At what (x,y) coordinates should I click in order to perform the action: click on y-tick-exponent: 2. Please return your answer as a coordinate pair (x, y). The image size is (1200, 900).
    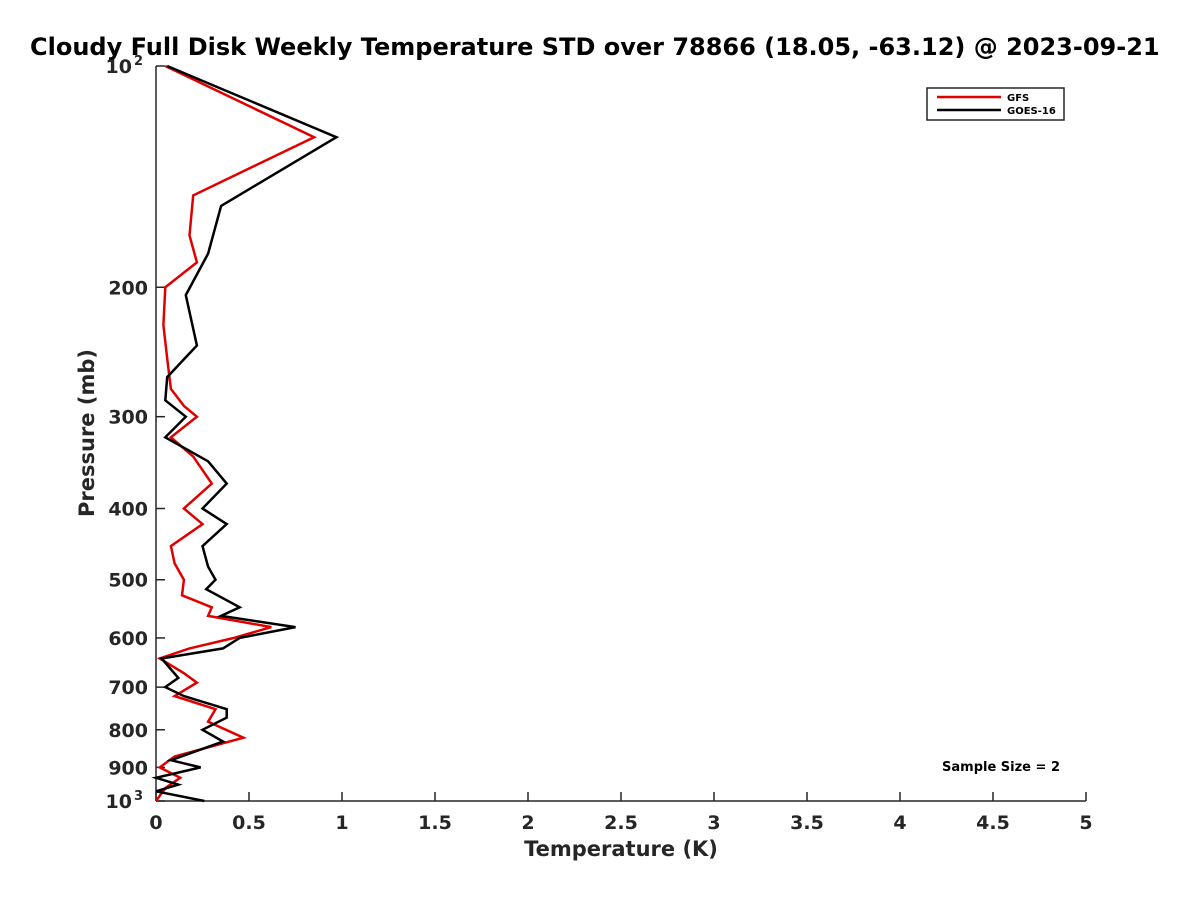
    Looking at the image, I should click on (138, 61).